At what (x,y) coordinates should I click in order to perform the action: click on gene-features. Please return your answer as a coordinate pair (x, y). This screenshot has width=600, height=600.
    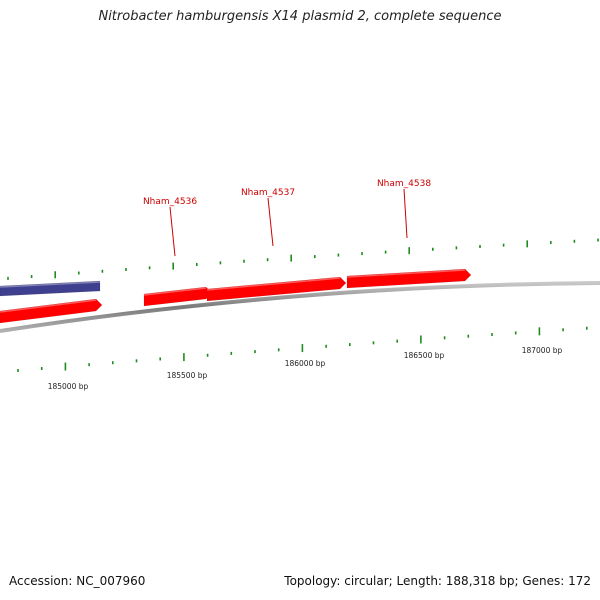
    Looking at the image, I should click on (236, 296).